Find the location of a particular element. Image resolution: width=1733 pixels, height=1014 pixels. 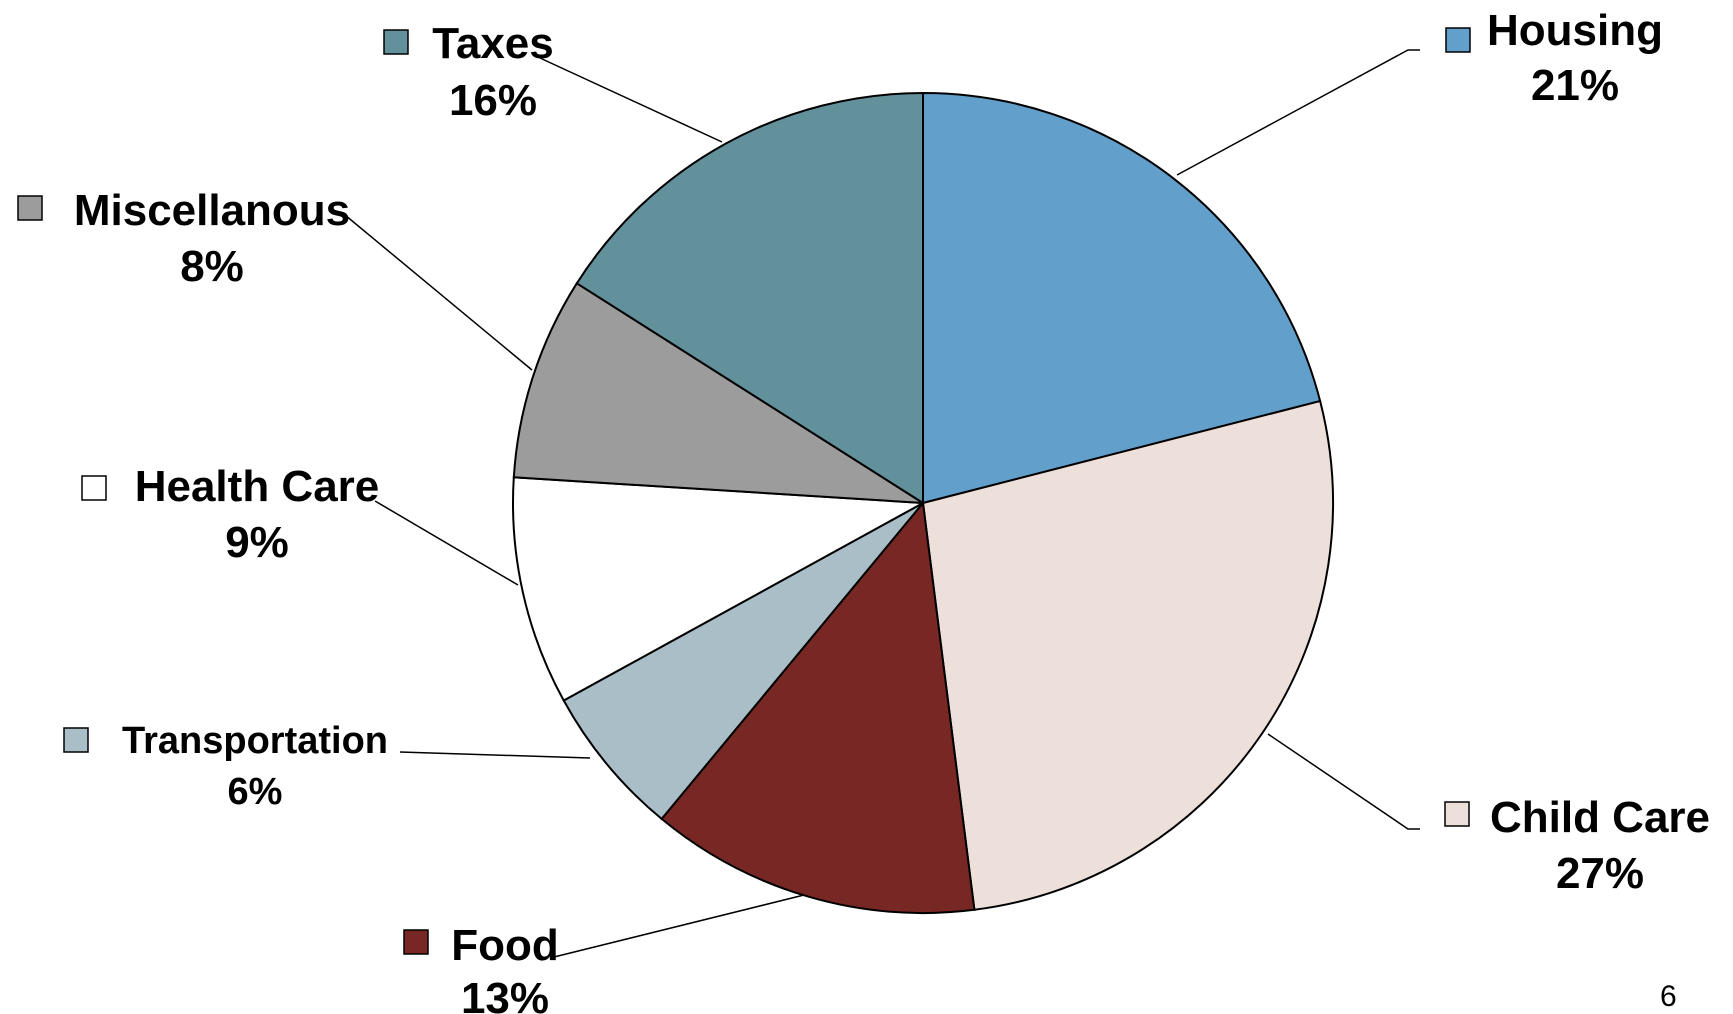

slice-percent-taxes: 16% is located at coordinates (493, 100).